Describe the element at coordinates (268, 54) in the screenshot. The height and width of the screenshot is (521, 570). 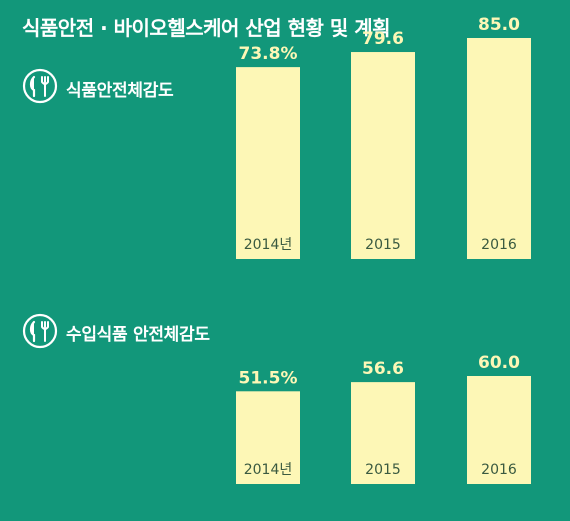
I see `value-label-1-1: 73.8%` at that location.